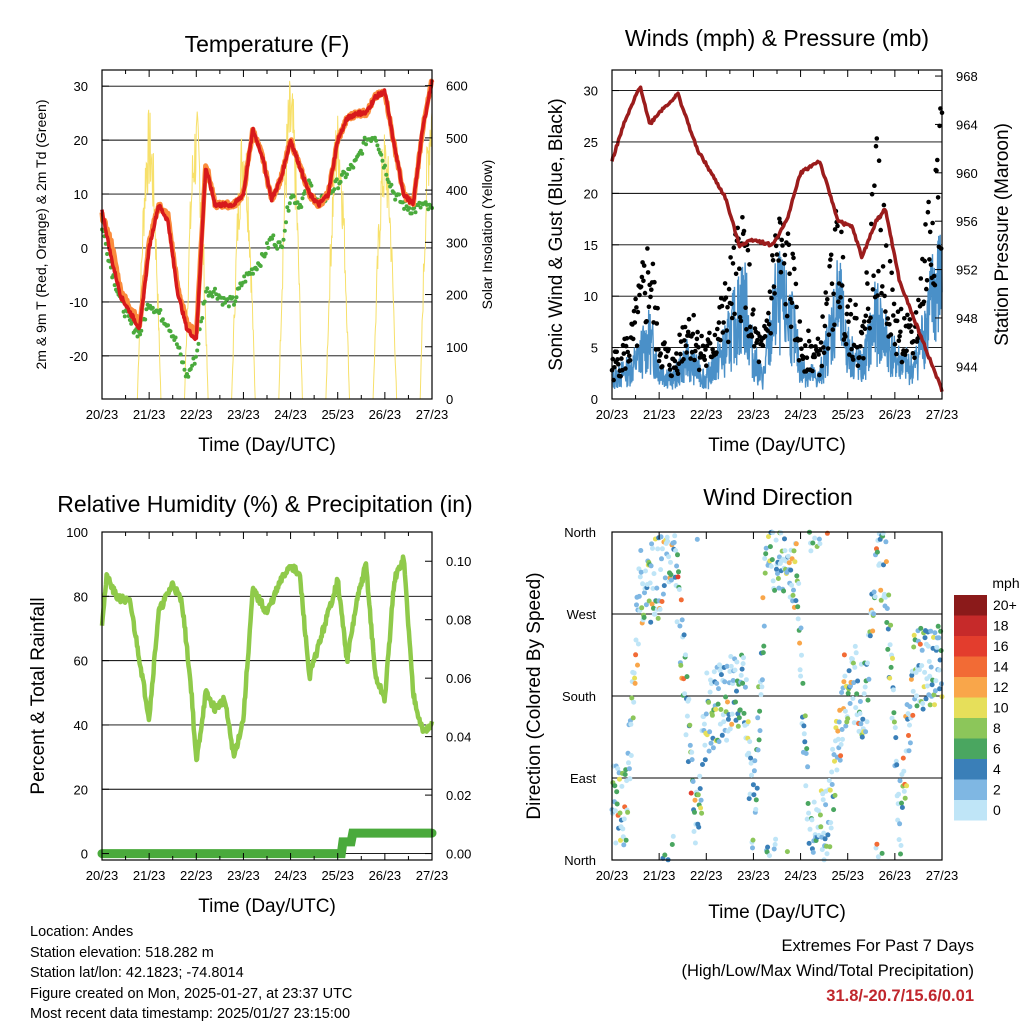 The height and width of the screenshot is (1025, 1024). What do you see at coordinates (487, 235) in the screenshot?
I see `temperature-y2label: Solar Insolation (Yellow)` at bounding box center [487, 235].